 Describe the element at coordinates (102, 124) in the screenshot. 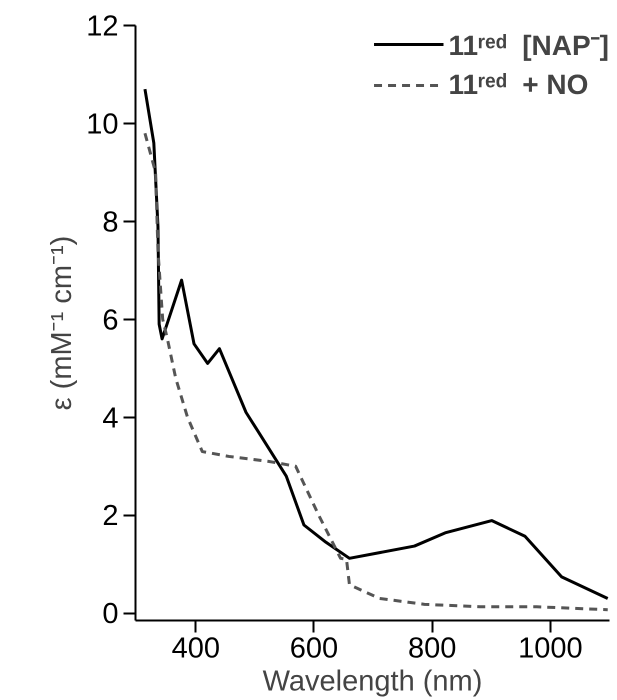

I see `y-tick-label: 10` at that location.